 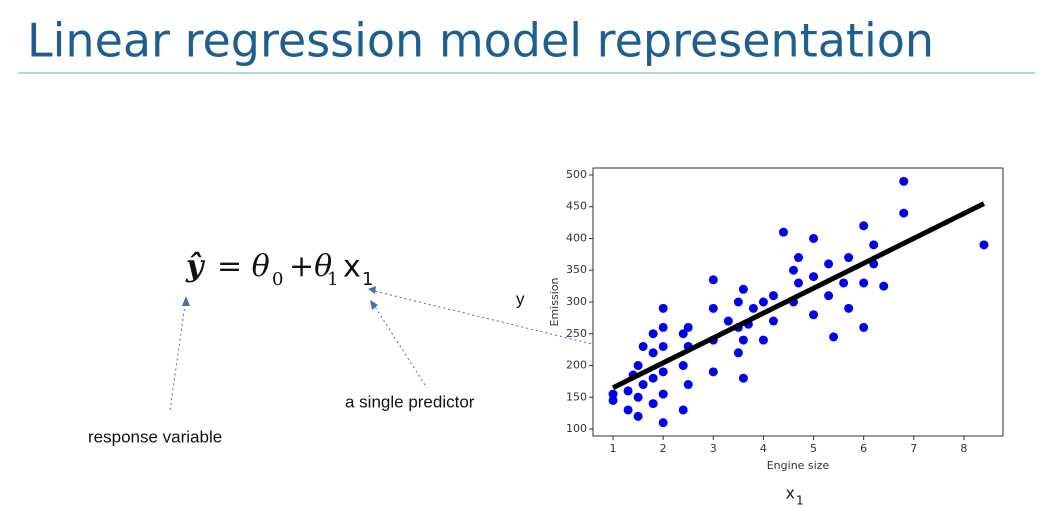 What do you see at coordinates (863, 448) in the screenshot?
I see `x-tick-label: 6` at bounding box center [863, 448].